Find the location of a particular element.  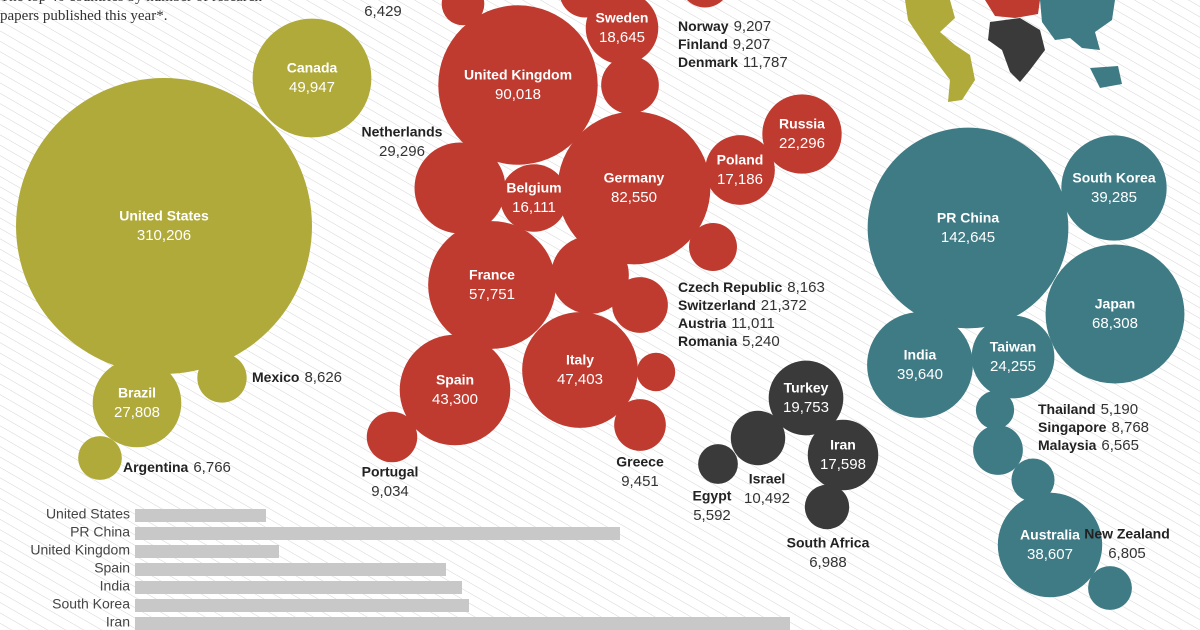

bubble-name: Thailand is located at coordinates (1067, 409).